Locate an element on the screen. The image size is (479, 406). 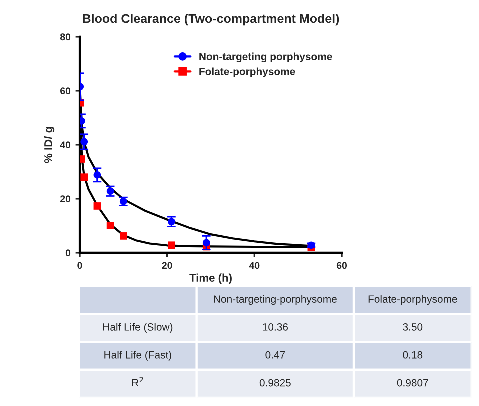
legend-label: Folate-porphysome is located at coordinates (248, 73).